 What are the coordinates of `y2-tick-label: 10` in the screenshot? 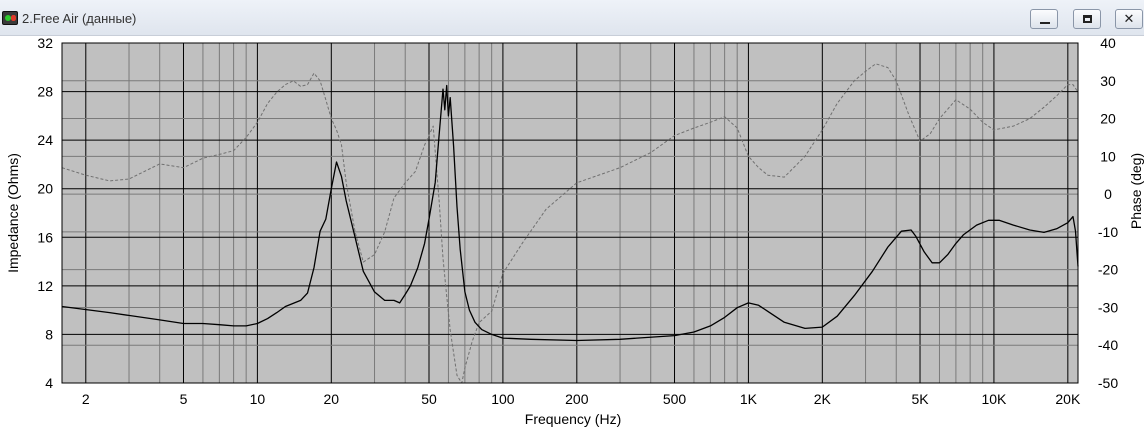 It's located at (1108, 156).